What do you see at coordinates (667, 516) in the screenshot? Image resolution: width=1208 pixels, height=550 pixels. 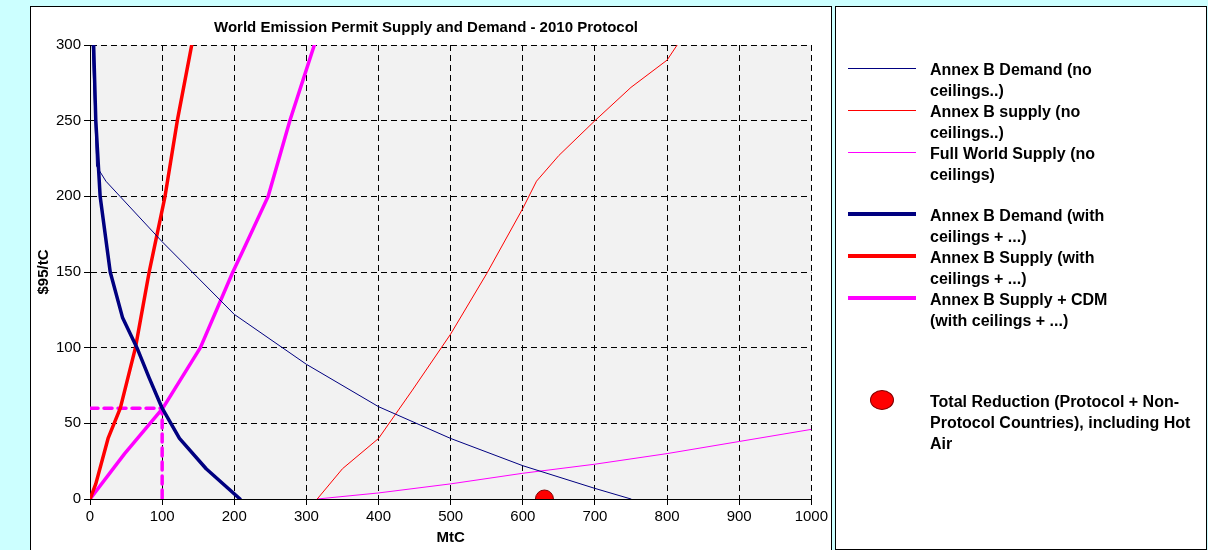 I see `x-tick-label: 800` at bounding box center [667, 516].